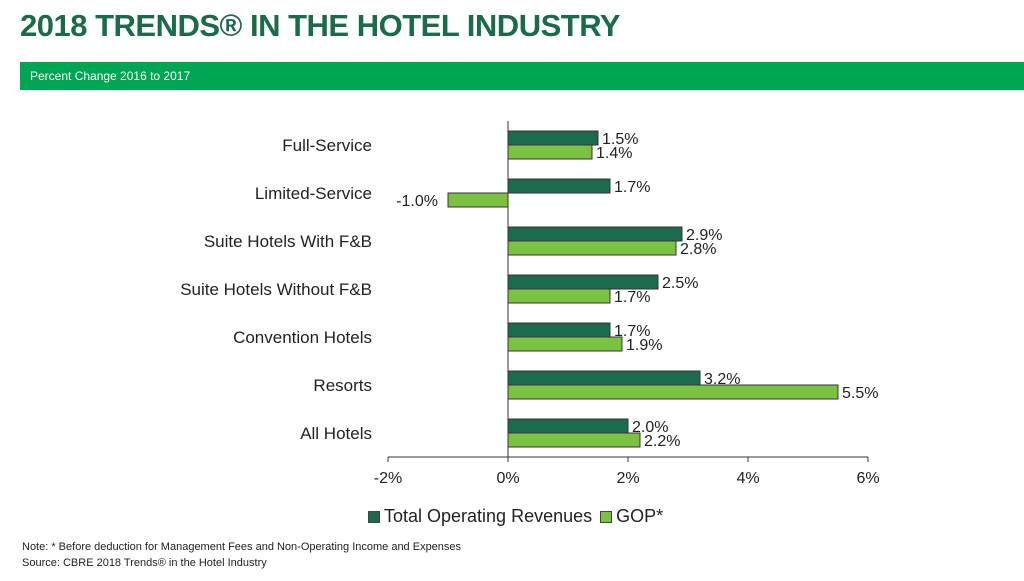 The height and width of the screenshot is (581, 1024). I want to click on data-label: 1.5%, so click(620, 139).